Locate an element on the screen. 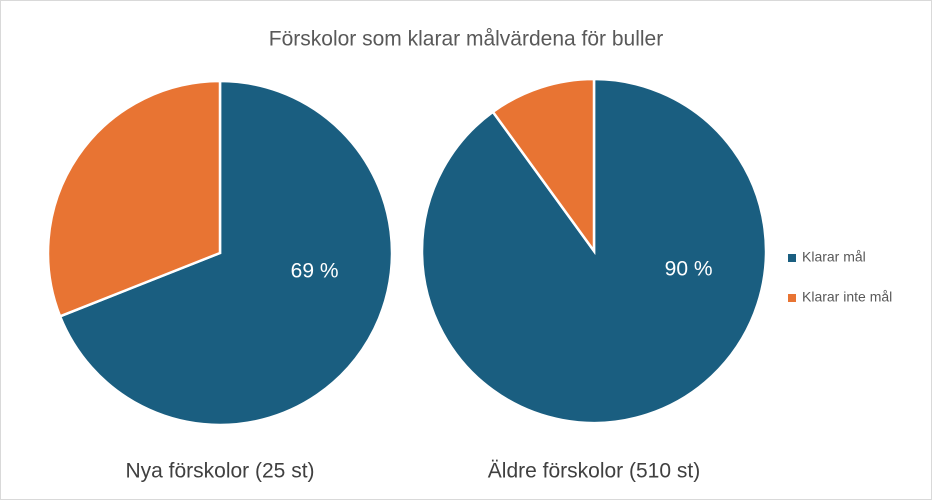 This screenshot has height=501, width=933. pie-title: Äldre förskolor (510 st) is located at coordinates (594, 471).